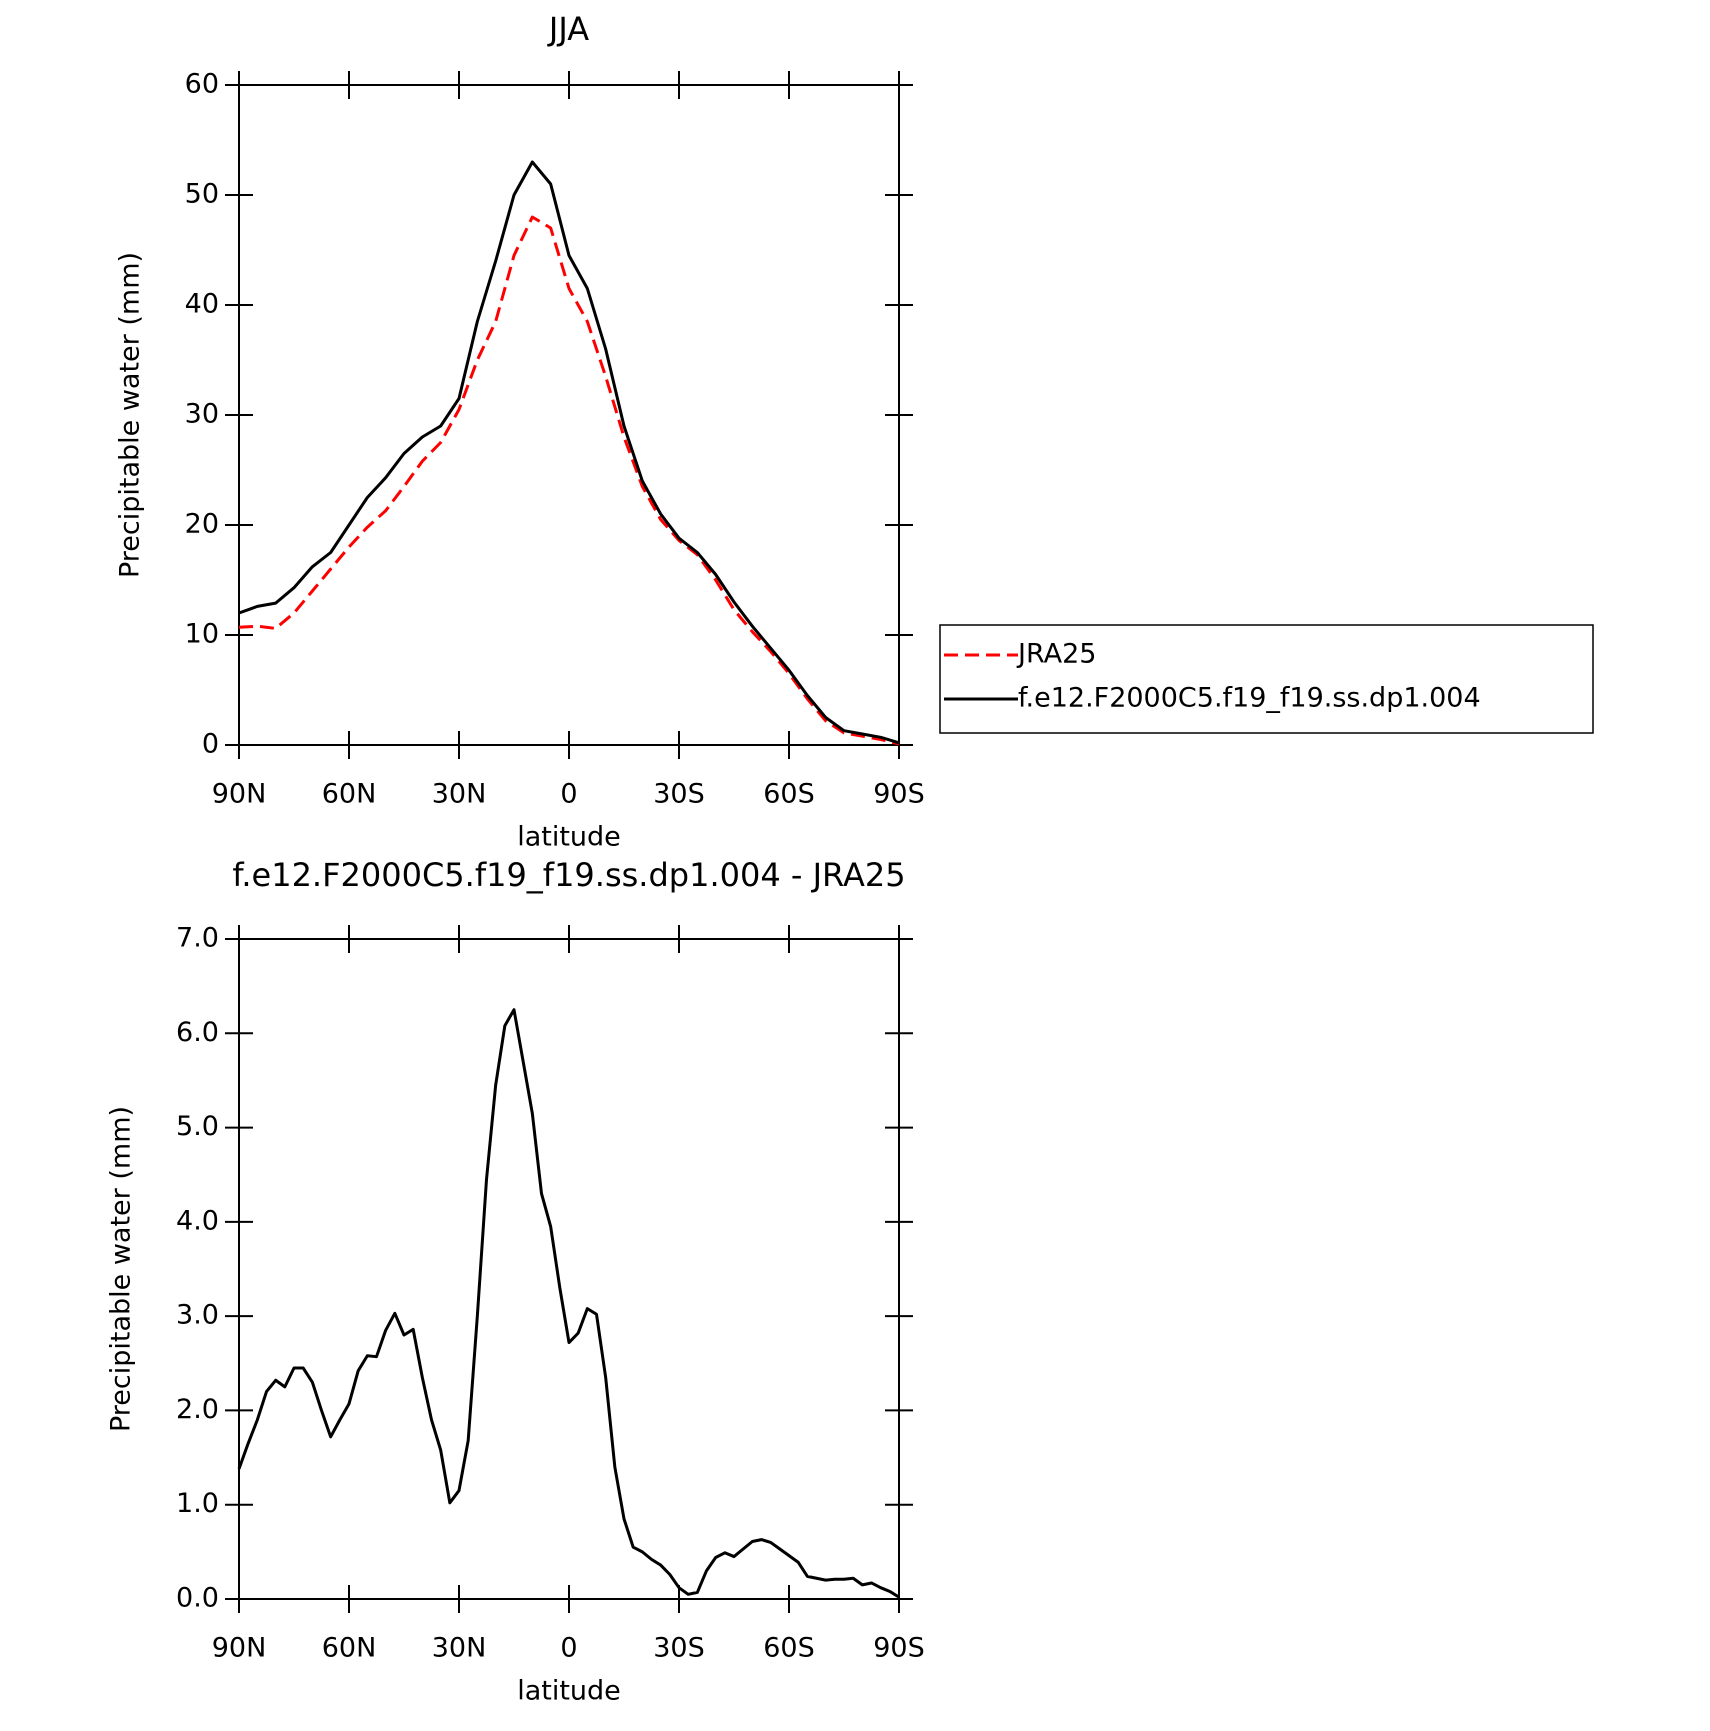 This screenshot has height=1731, width=1710. What do you see at coordinates (1249, 698) in the screenshot?
I see `legend-label: f.e12.F2000C5.f19_f19.ss.dp1.004` at bounding box center [1249, 698].